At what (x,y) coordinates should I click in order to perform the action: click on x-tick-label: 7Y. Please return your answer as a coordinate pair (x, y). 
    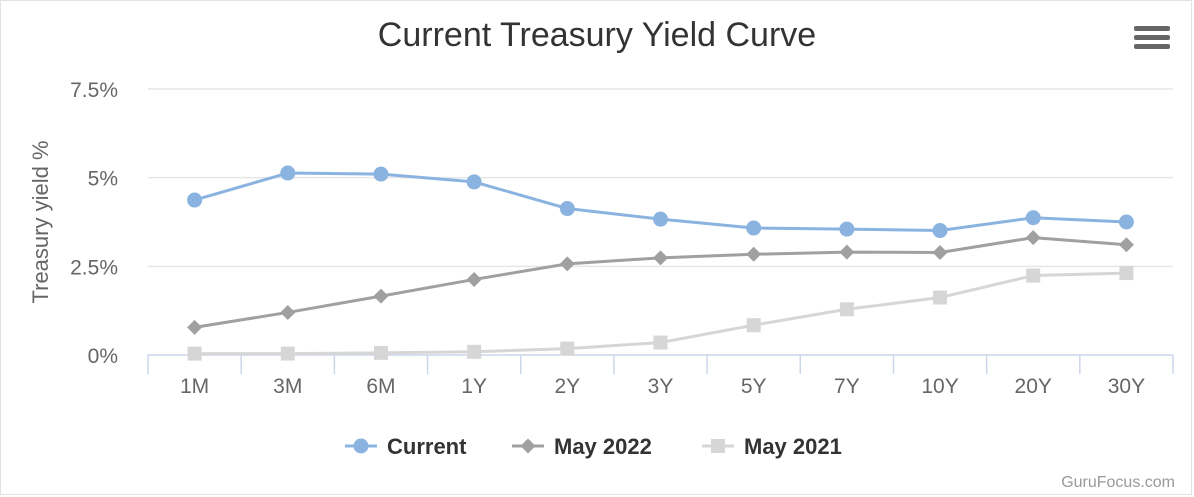
    Looking at the image, I should click on (847, 386).